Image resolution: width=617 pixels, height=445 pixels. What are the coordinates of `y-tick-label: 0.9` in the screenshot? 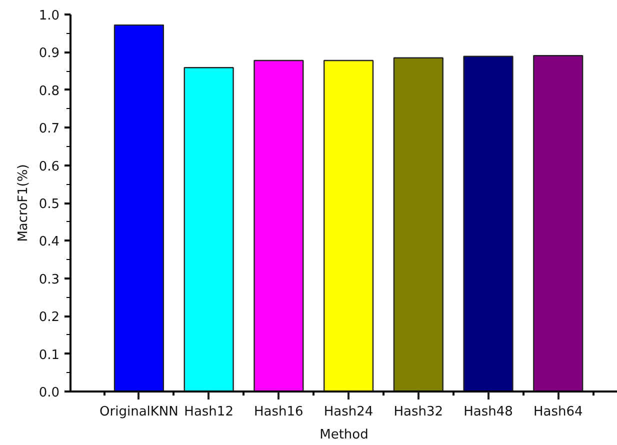 It's located at (49, 54).